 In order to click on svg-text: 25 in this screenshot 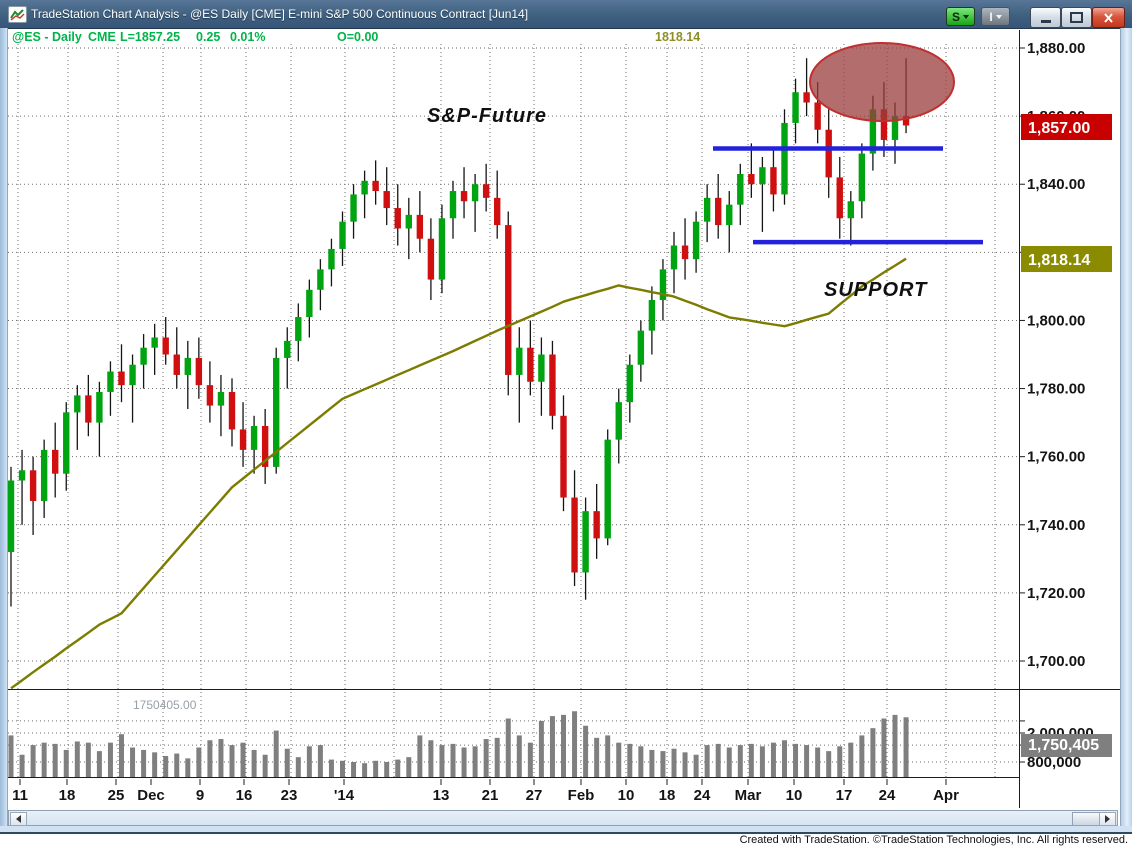, I will do `click(116, 795)`.